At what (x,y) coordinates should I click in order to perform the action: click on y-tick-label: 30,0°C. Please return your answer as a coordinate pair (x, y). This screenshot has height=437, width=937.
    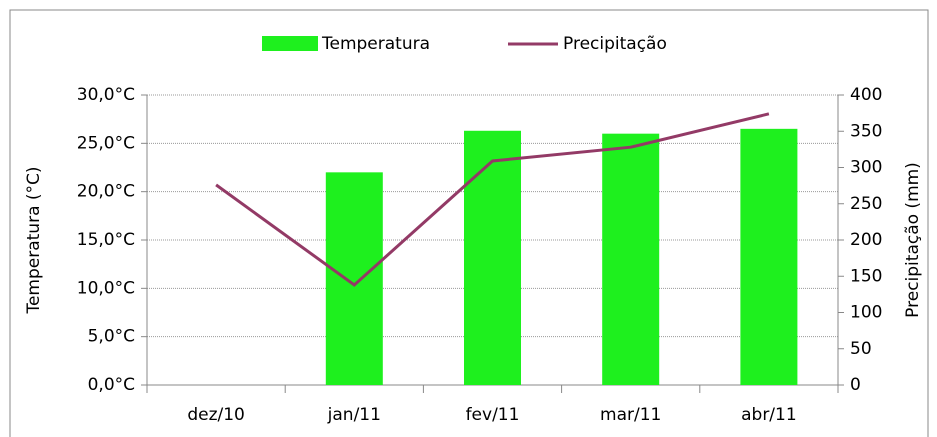
    Looking at the image, I should click on (106, 95).